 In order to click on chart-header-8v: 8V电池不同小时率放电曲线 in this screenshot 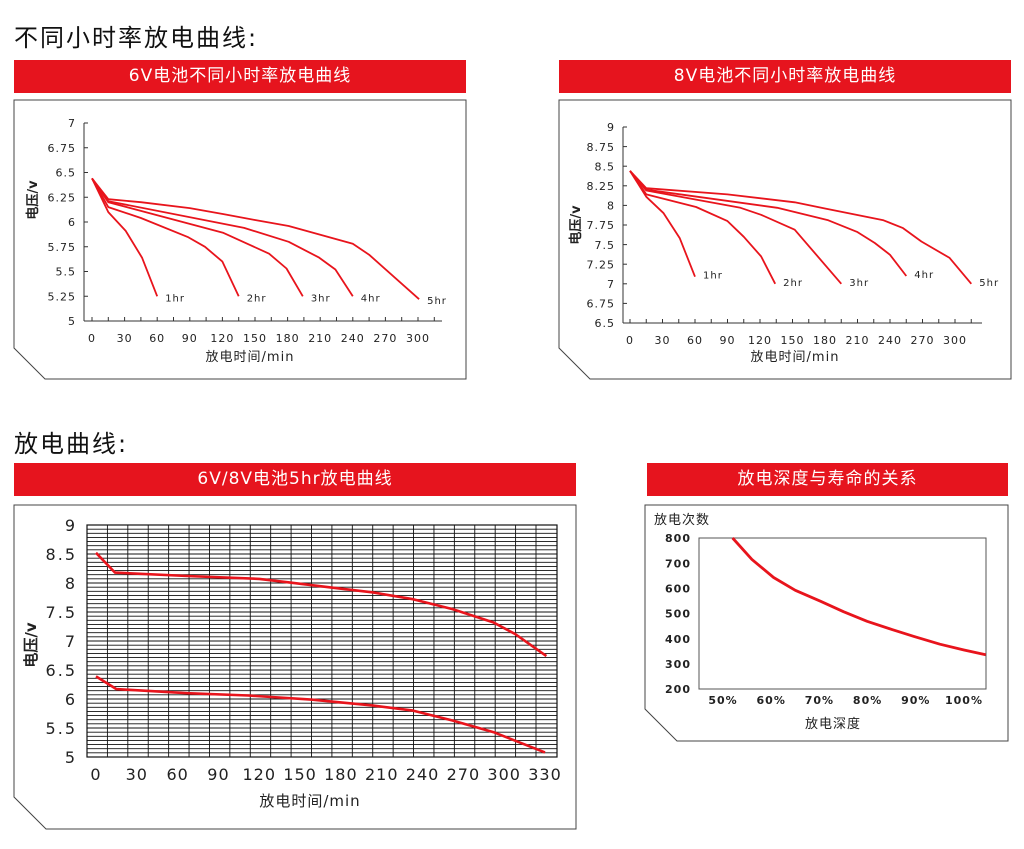, I will do `click(785, 76)`.